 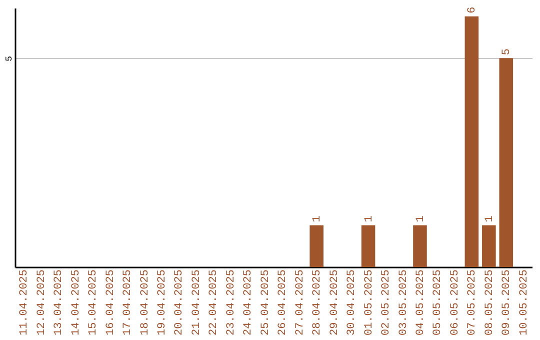 What do you see at coordinates (59, 303) in the screenshot?
I see `x-tick-label: 13.04.2025` at bounding box center [59, 303].